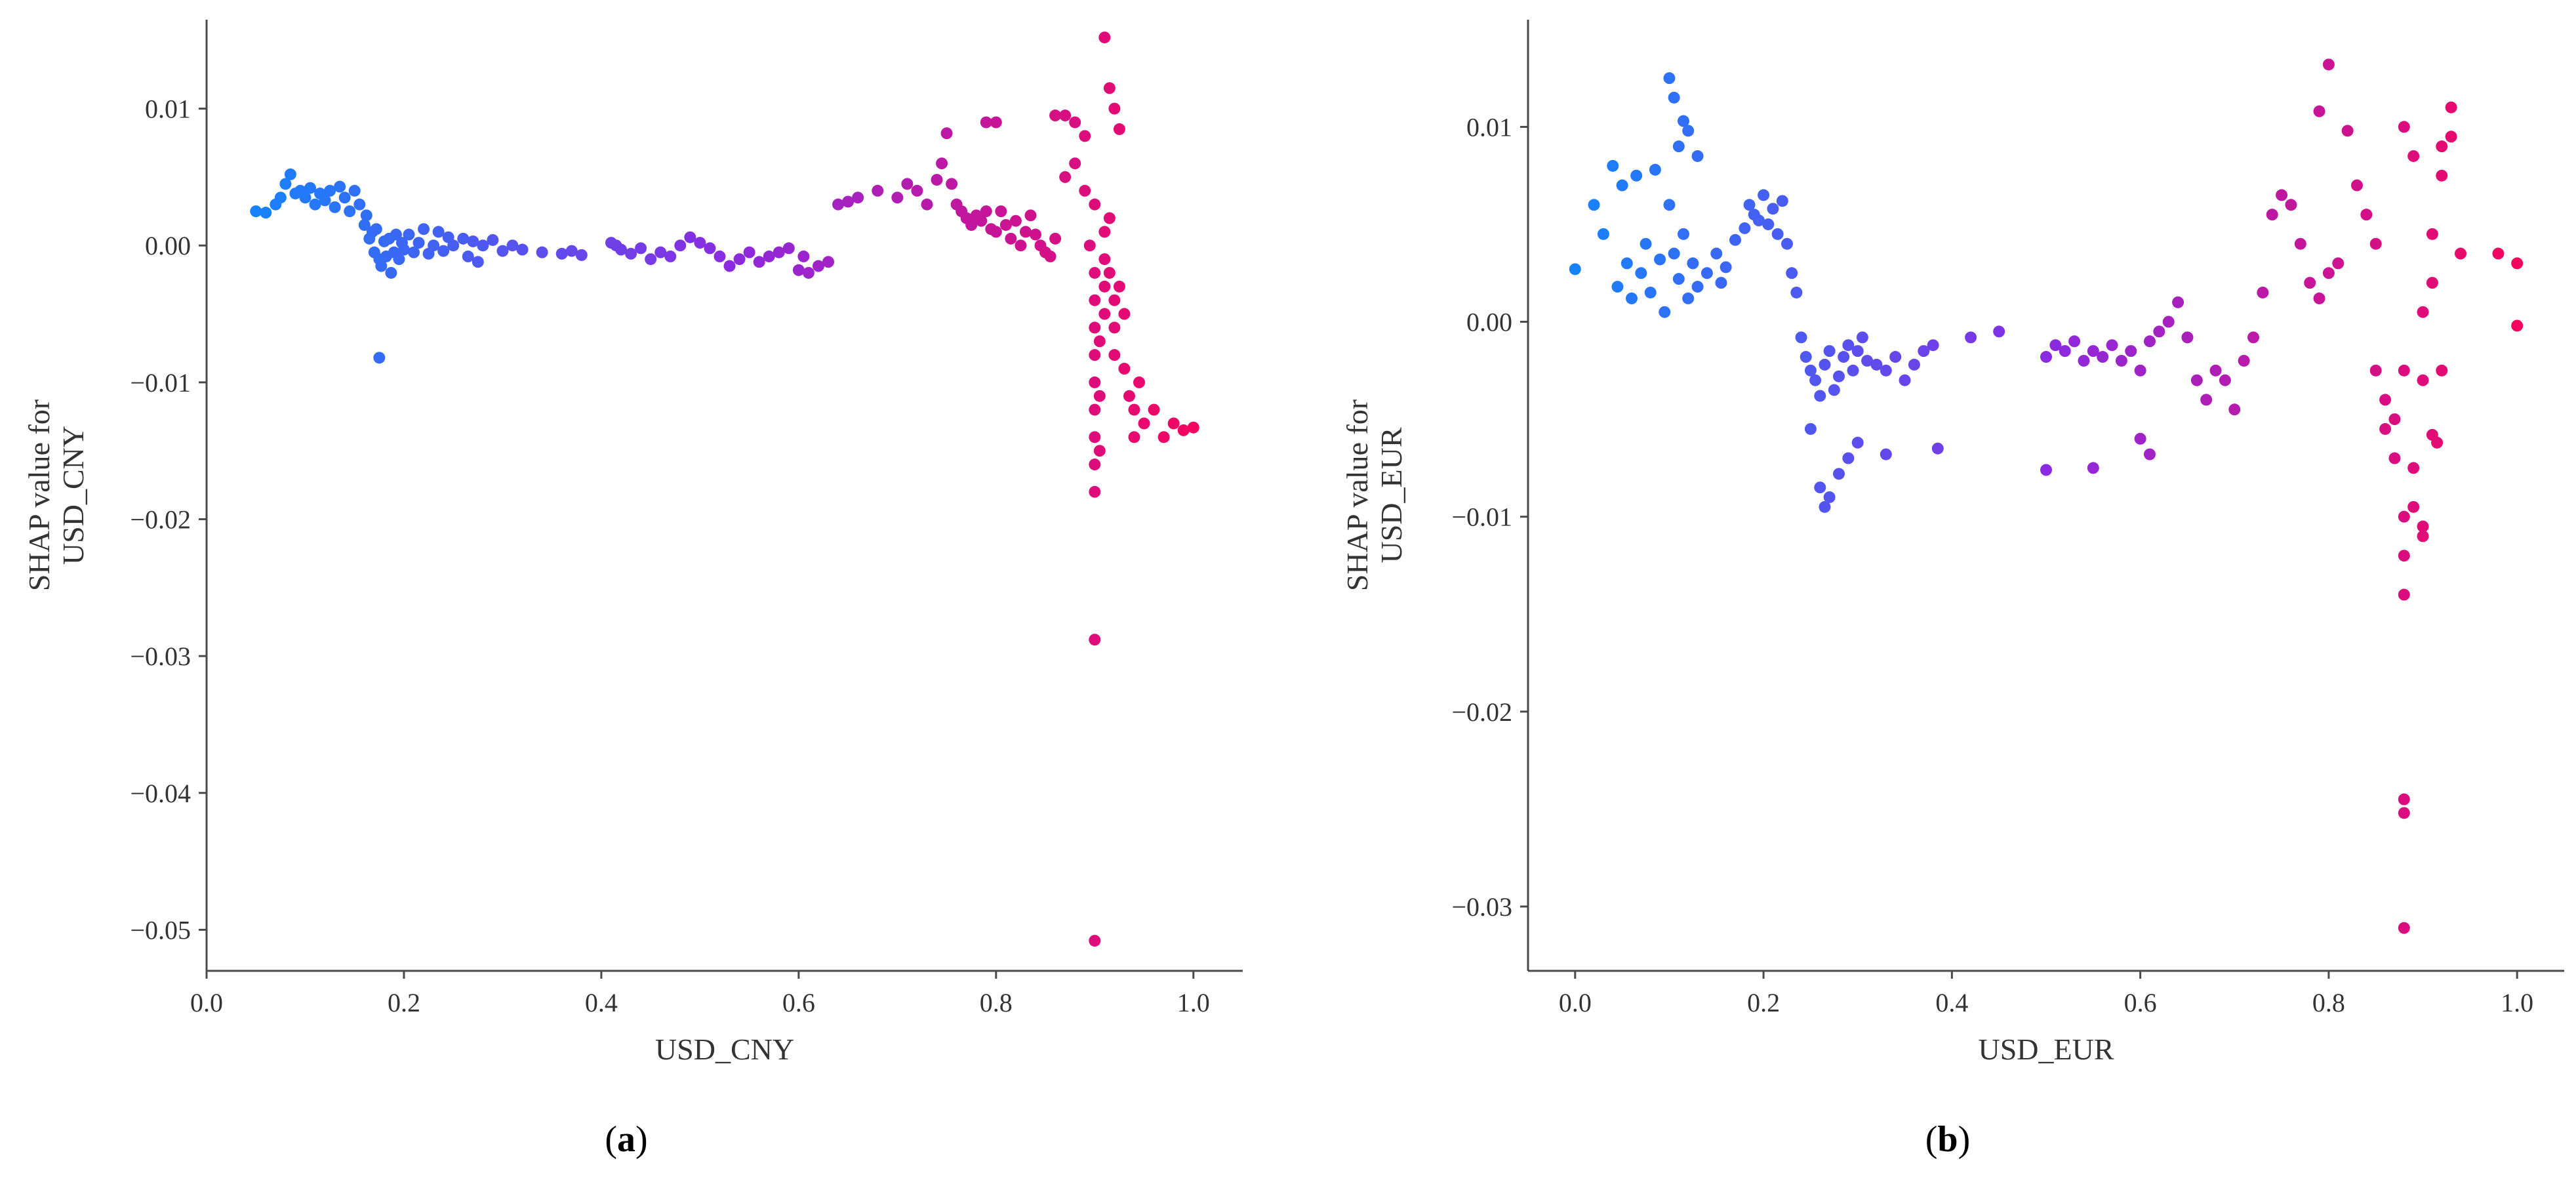 Image resolution: width=2576 pixels, height=1186 pixels. What do you see at coordinates (2517, 1002) in the screenshot?
I see `x-tick-label: 1.0` at bounding box center [2517, 1002].